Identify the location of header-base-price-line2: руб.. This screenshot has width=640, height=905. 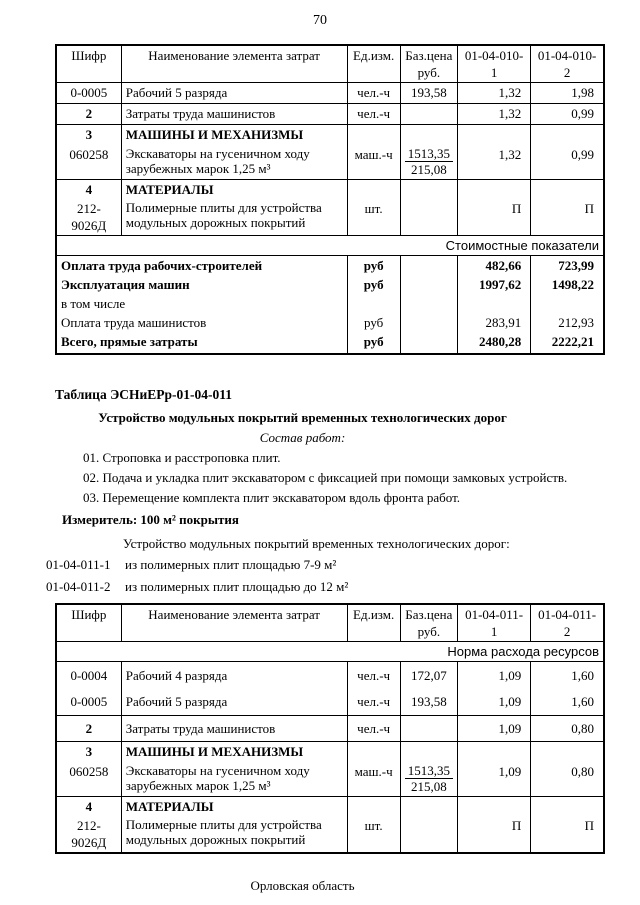
(429, 631).